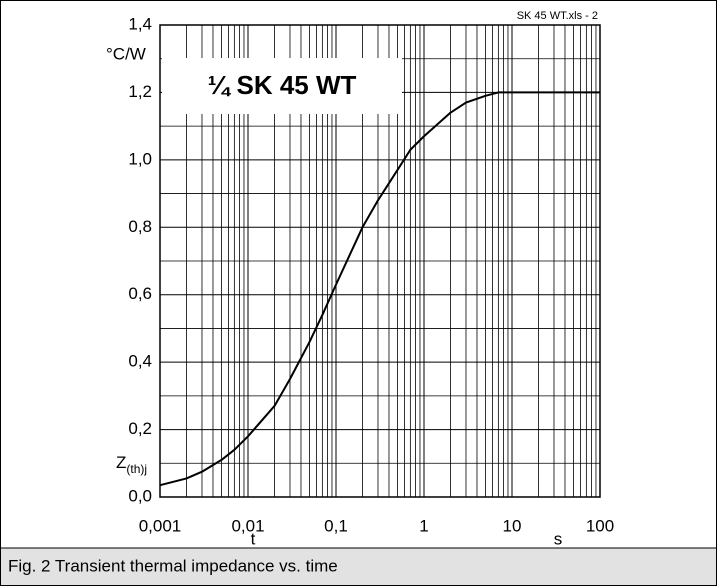 The image size is (717, 586). What do you see at coordinates (140, 361) in the screenshot?
I see `y-tick-label: 0,4` at bounding box center [140, 361].